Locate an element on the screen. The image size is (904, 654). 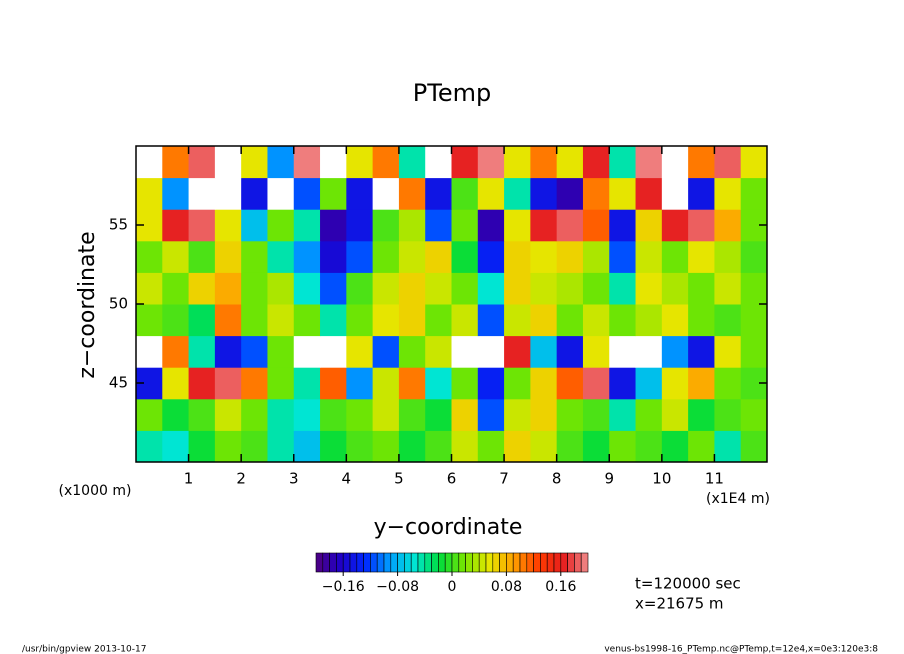
y-tick-label: 55 is located at coordinates (118, 225).